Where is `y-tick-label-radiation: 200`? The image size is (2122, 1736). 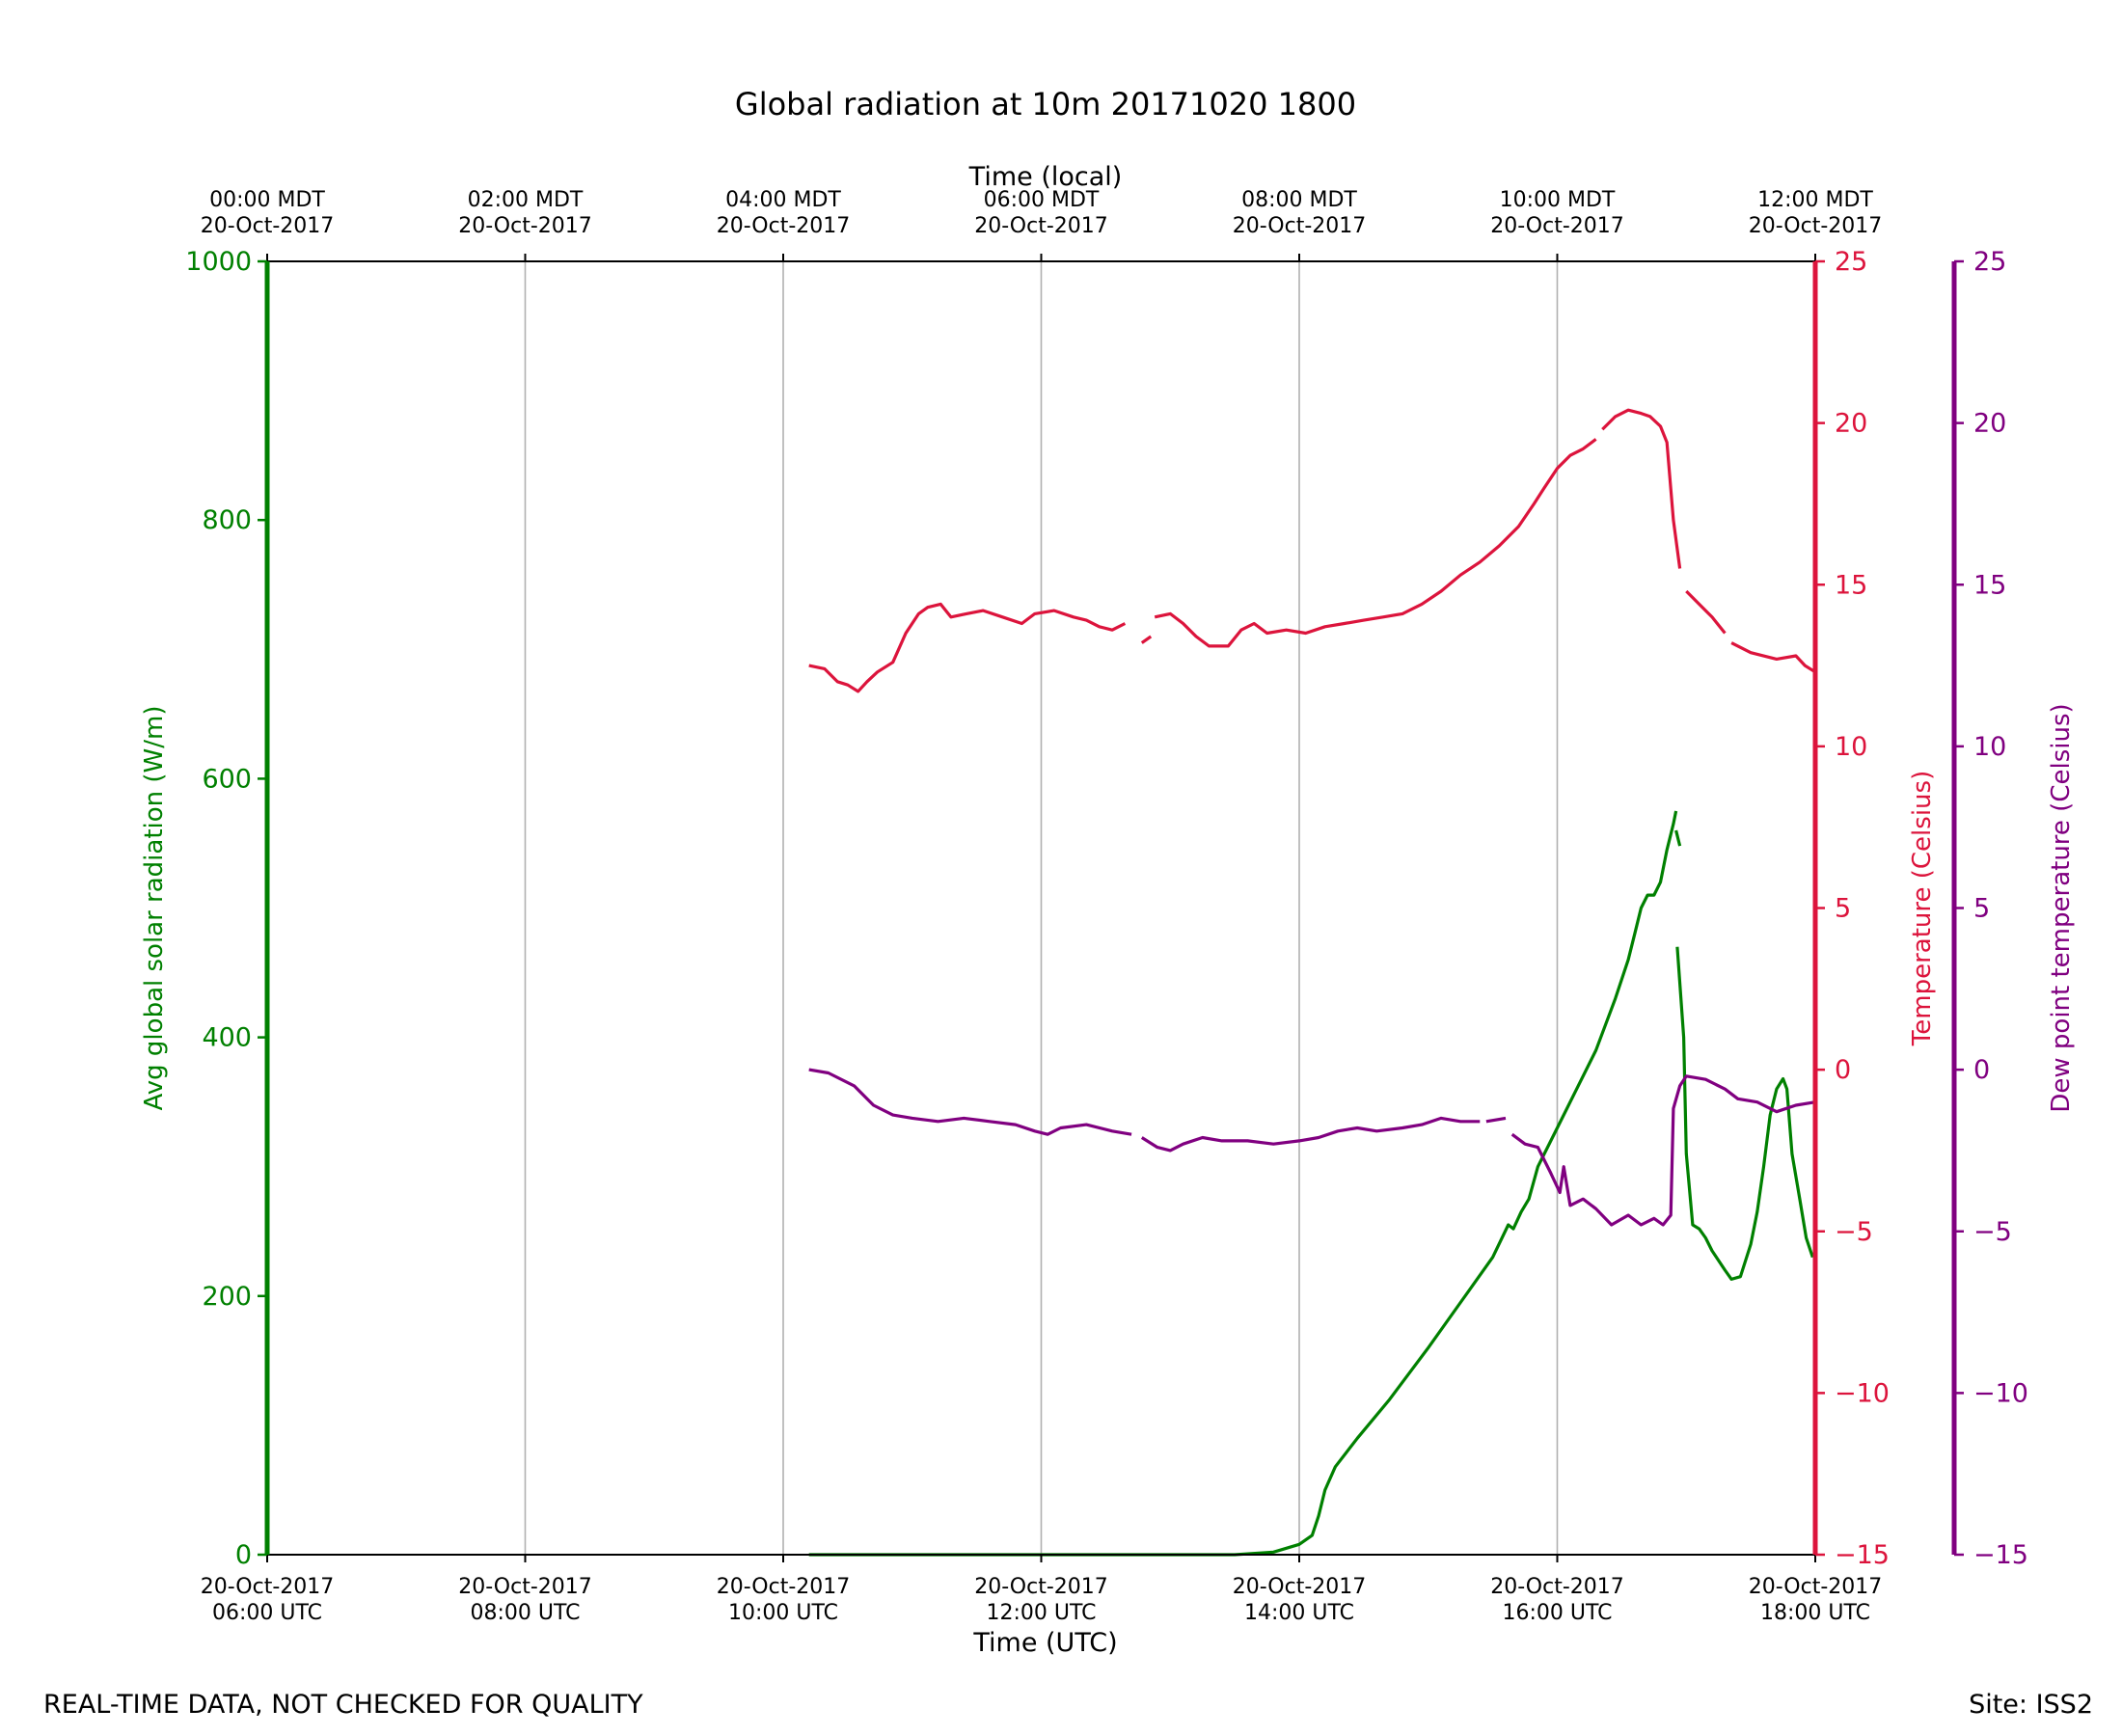 y-tick-label-radiation: 200 is located at coordinates (227, 1297).